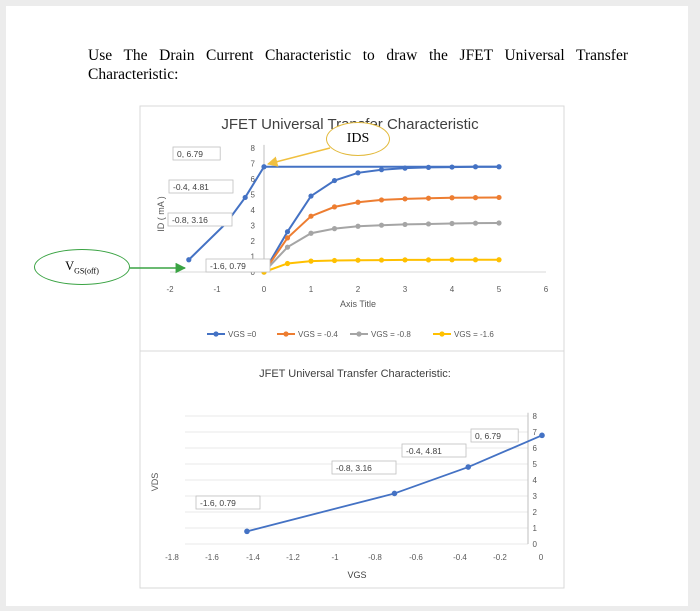  I want to click on chart1-y-tick: 2, so click(253, 241).